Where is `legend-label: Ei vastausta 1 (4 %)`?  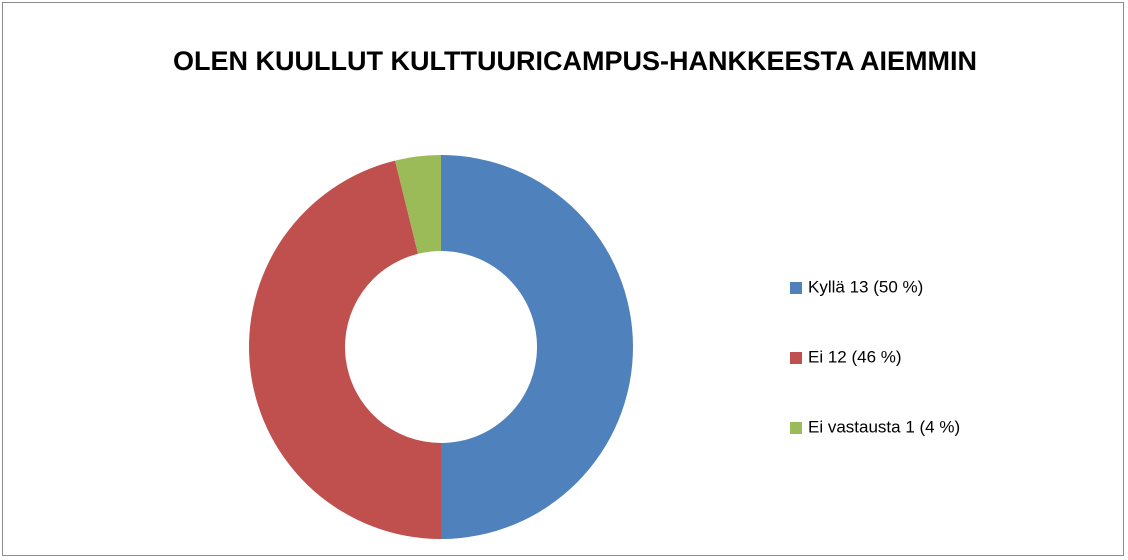 legend-label: Ei vastausta 1 (4 %) is located at coordinates (884, 426).